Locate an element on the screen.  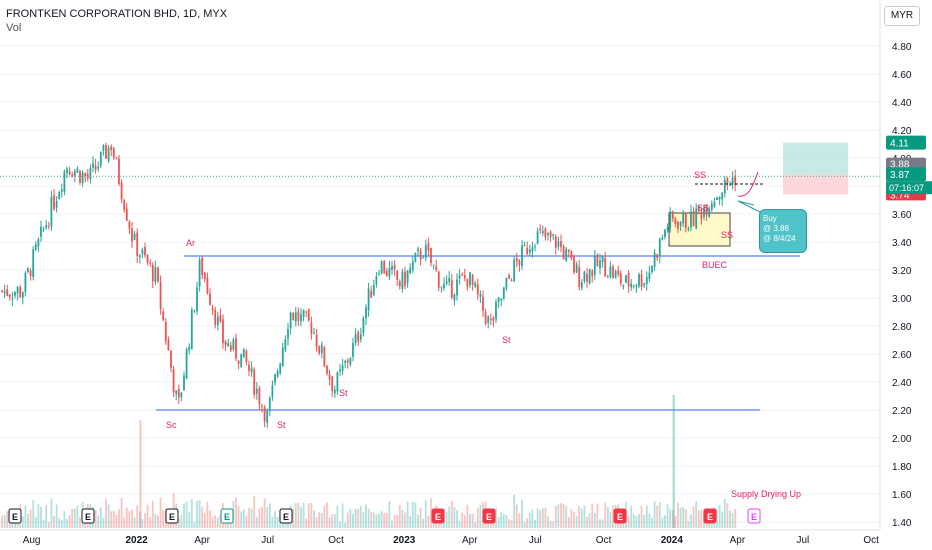
currency-badge: MYR is located at coordinates (902, 16).